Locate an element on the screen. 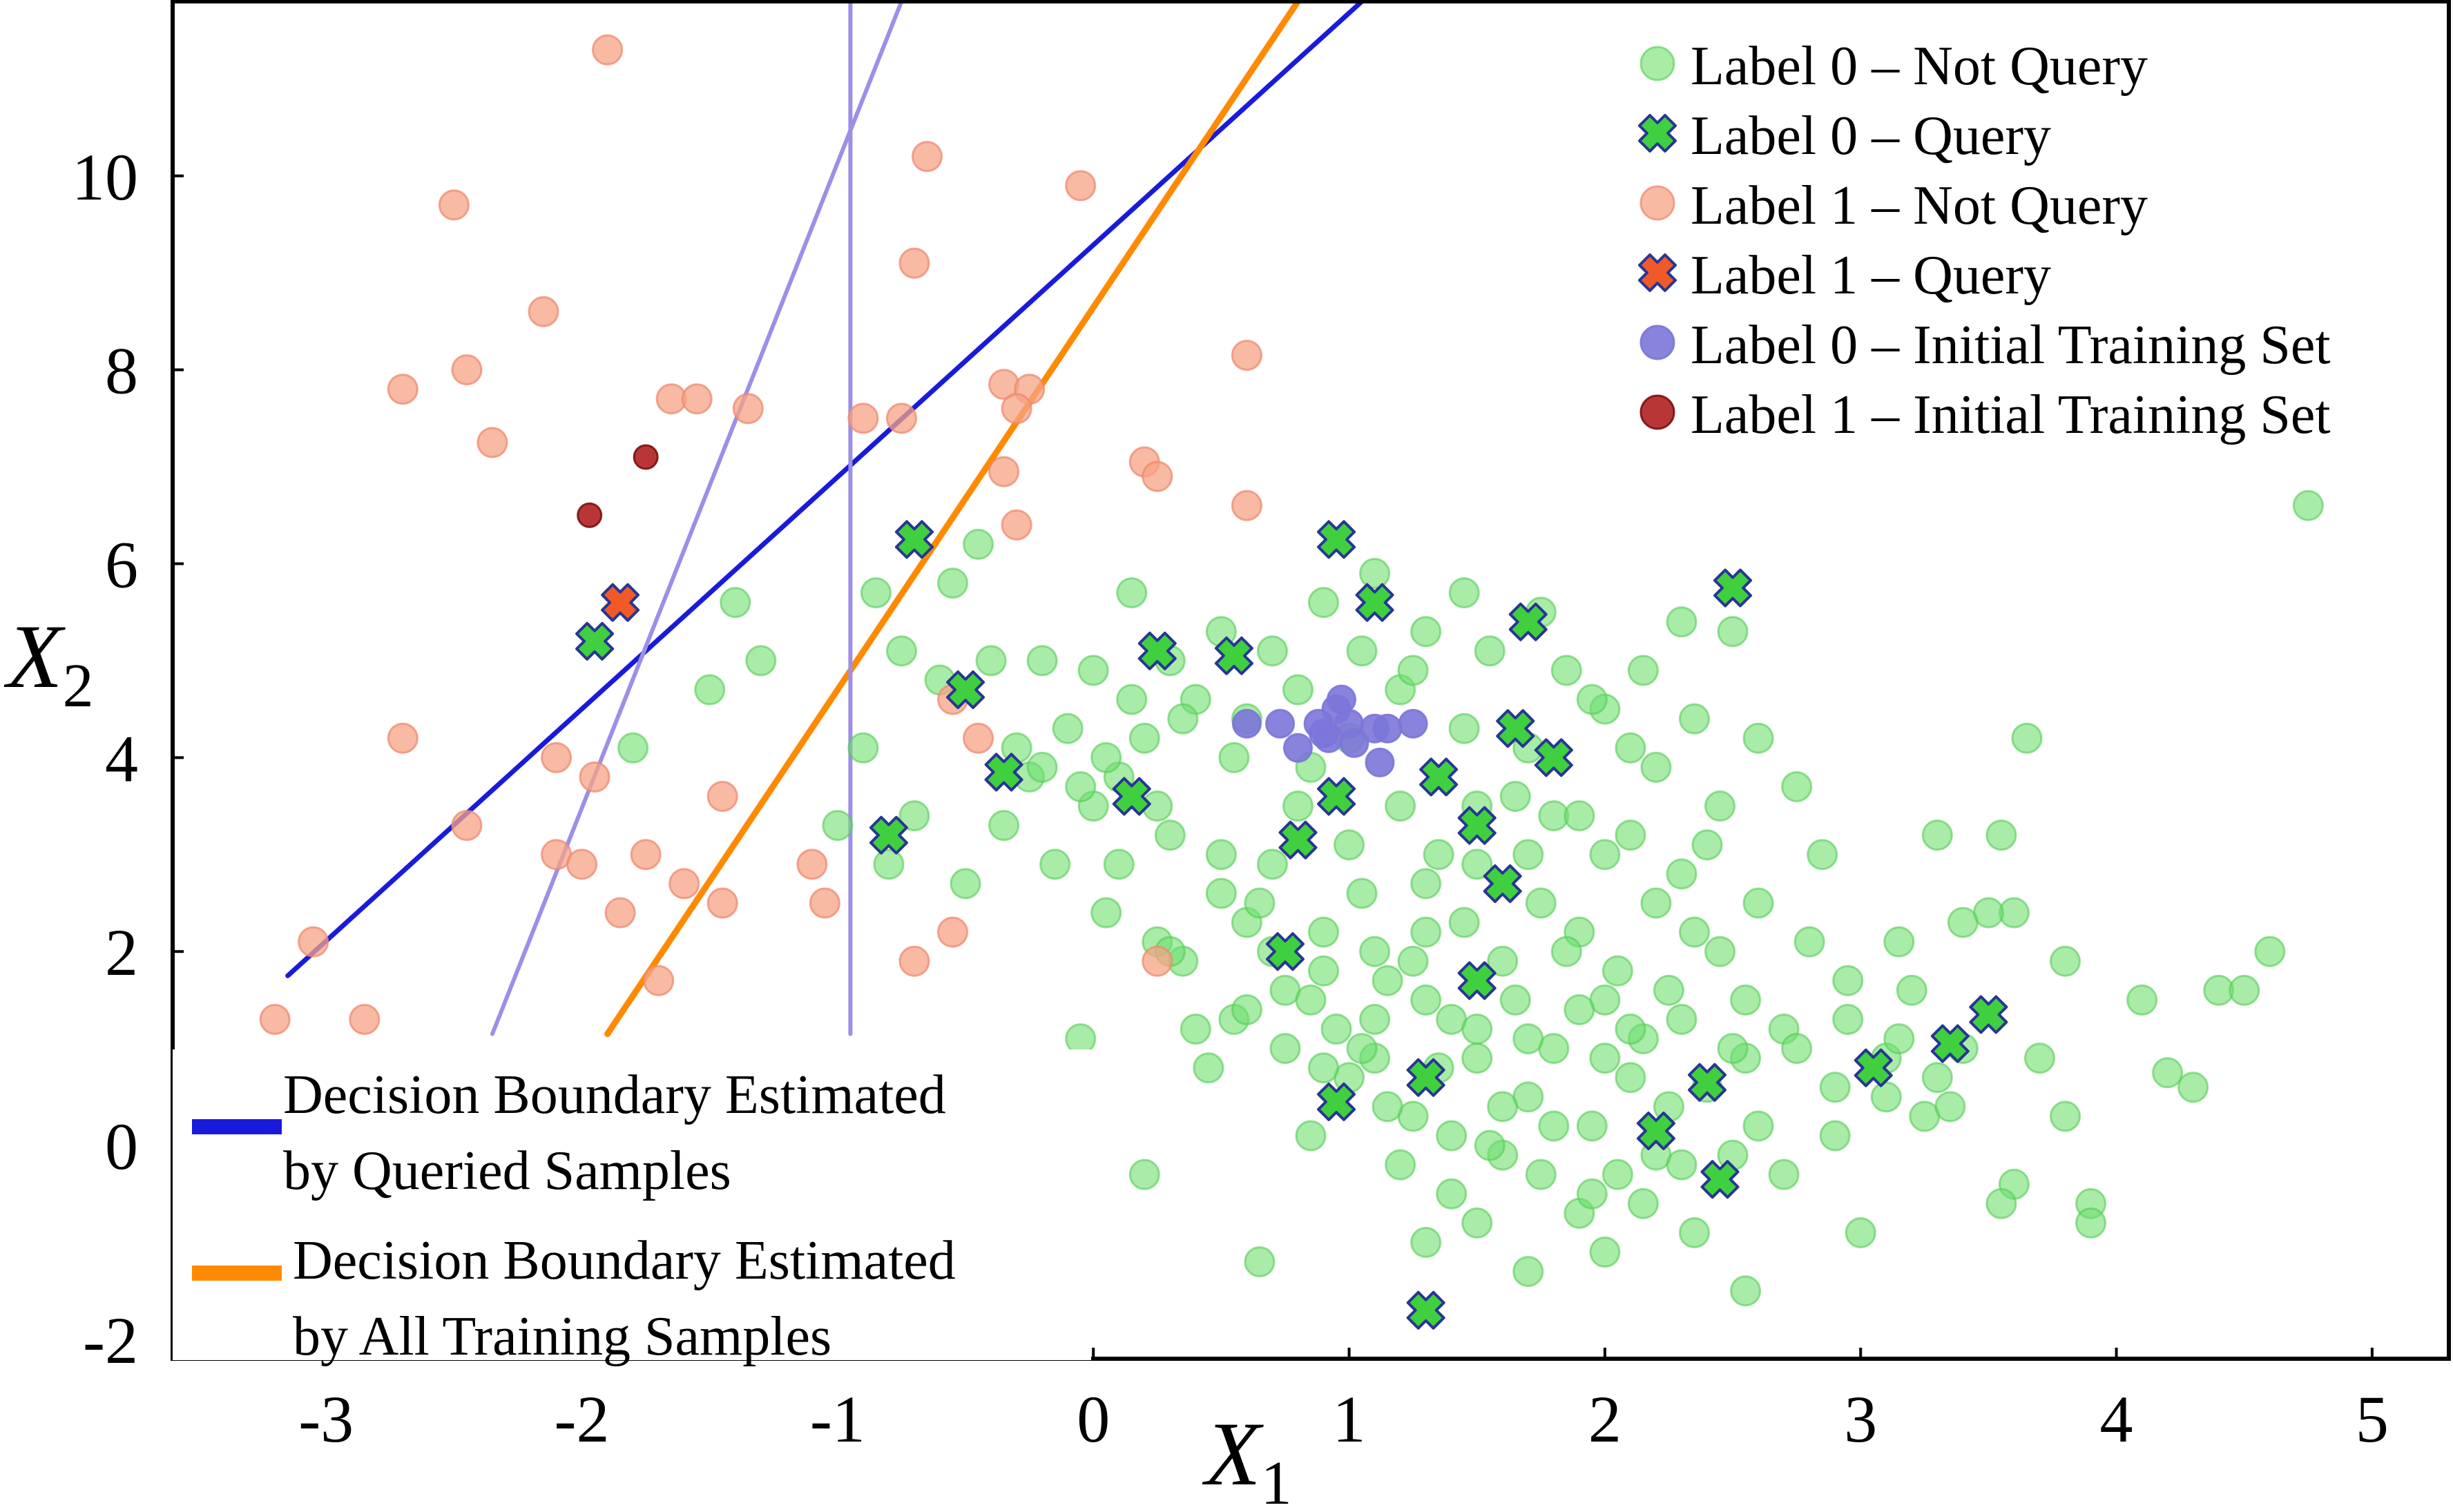 Image resolution: width=2453 pixels, height=1512 pixels. legend-label-0: Label 0 – Not Query is located at coordinates (1920, 66).